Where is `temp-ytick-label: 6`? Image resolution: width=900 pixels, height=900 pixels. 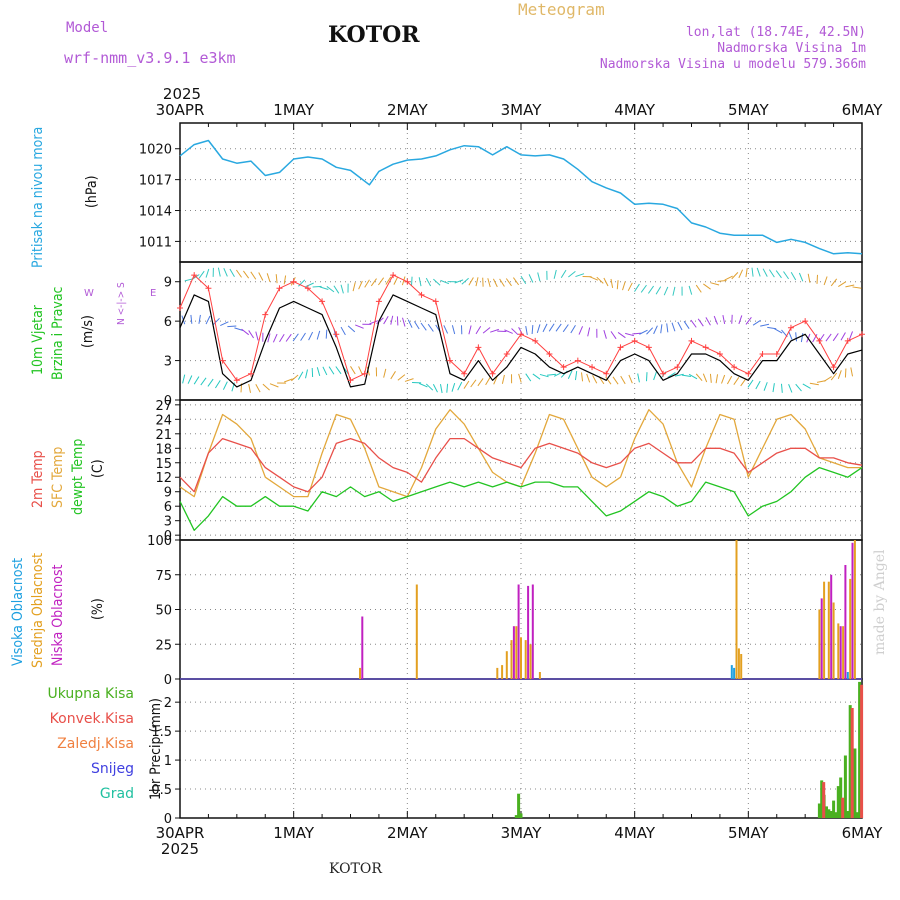 temp-ytick-label: 6 is located at coordinates (168, 507).